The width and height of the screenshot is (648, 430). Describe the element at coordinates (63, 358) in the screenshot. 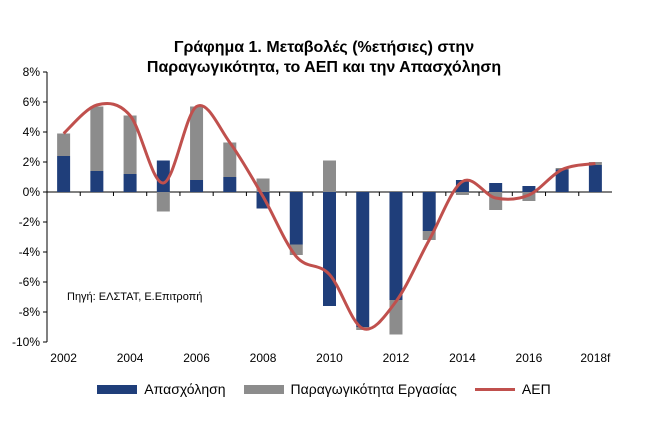

I see `x-tick-label: 2002` at that location.